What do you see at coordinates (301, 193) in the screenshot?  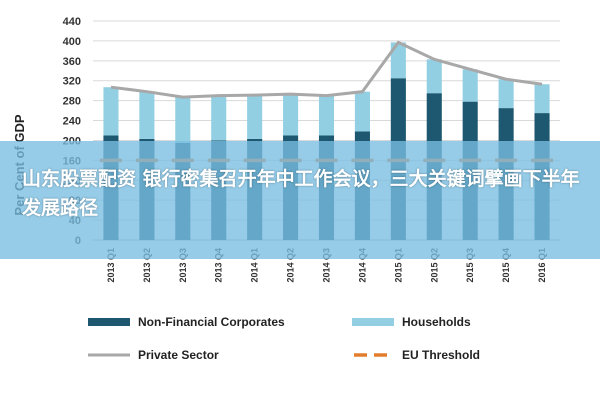 I see `banner-text: 山东股票配资 银行密集召开年中工作会议，三大关键词擘画下半年发展路径` at bounding box center [301, 193].